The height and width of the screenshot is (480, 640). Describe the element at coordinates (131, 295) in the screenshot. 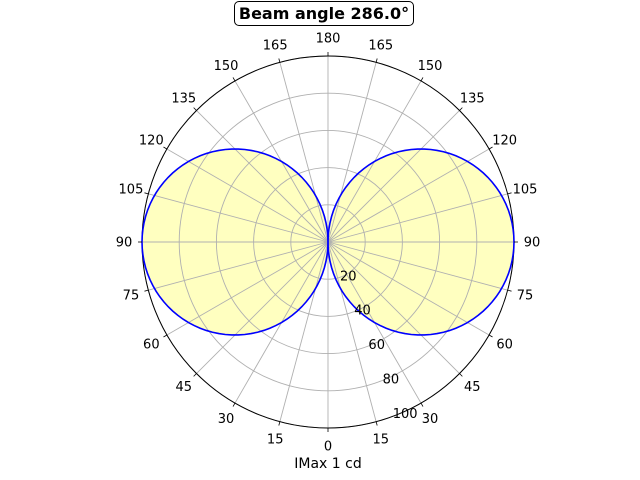

I see `angle-tick-label-285: 75` at that location.